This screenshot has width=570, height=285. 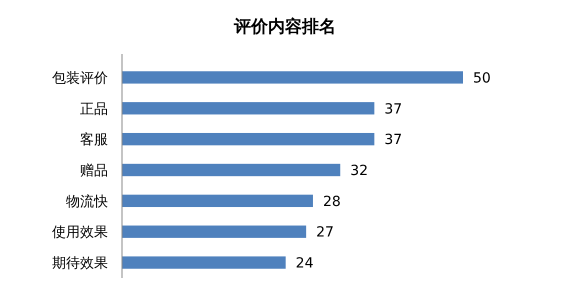 I want to click on y-tick-label: 期待效果, so click(x=80, y=264).